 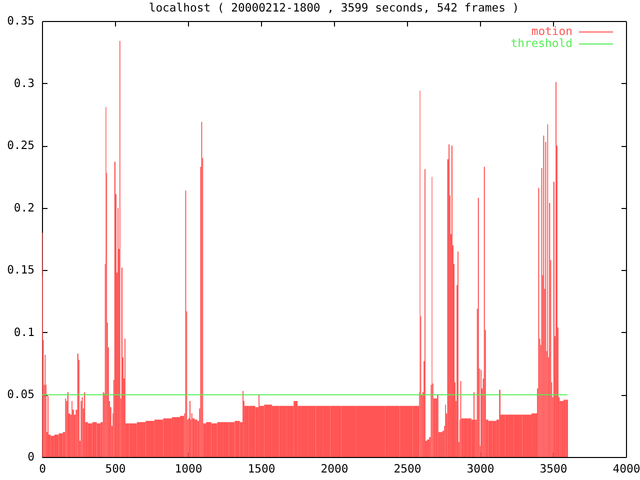 I want to click on chart-title: localhost ( 20000212-1800 , 3599 seconds, 542 frames ), so click(x=334, y=7).